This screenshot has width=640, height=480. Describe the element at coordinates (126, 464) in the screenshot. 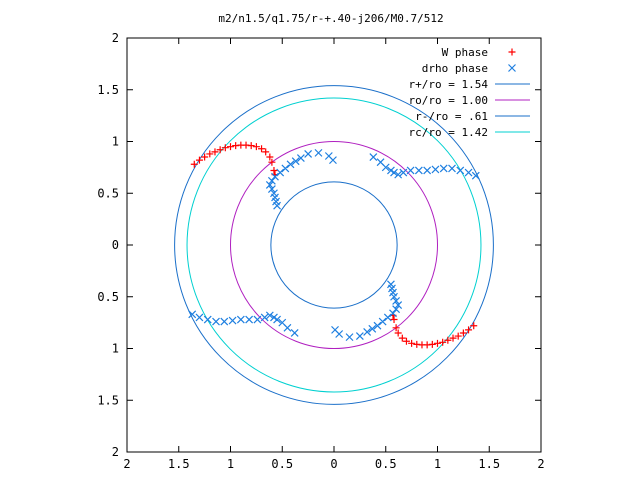

I see `x-tick-label: 2` at that location.